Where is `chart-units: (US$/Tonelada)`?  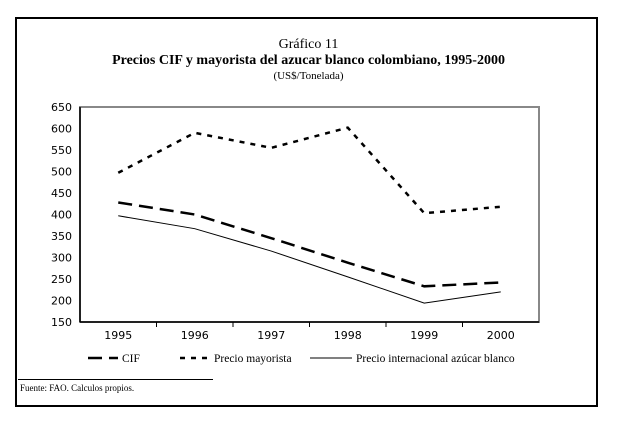
chart-units: (US$/Tonelada) is located at coordinates (308, 76).